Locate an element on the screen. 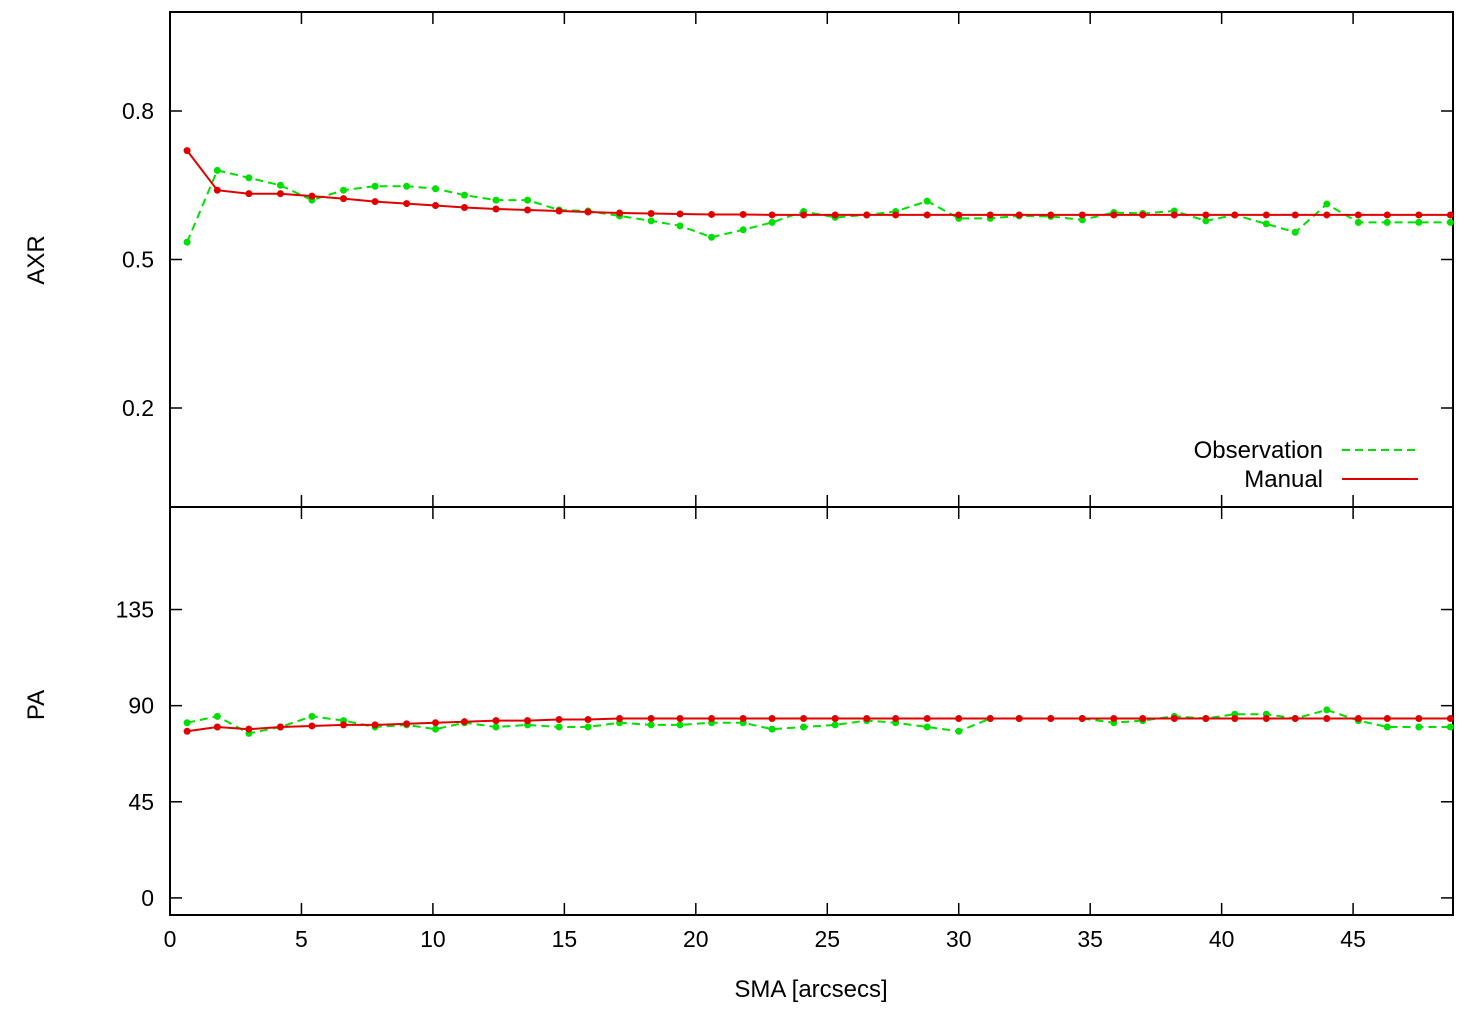 This screenshot has width=1475, height=1015. xtick-label: 10 is located at coordinates (433, 939).